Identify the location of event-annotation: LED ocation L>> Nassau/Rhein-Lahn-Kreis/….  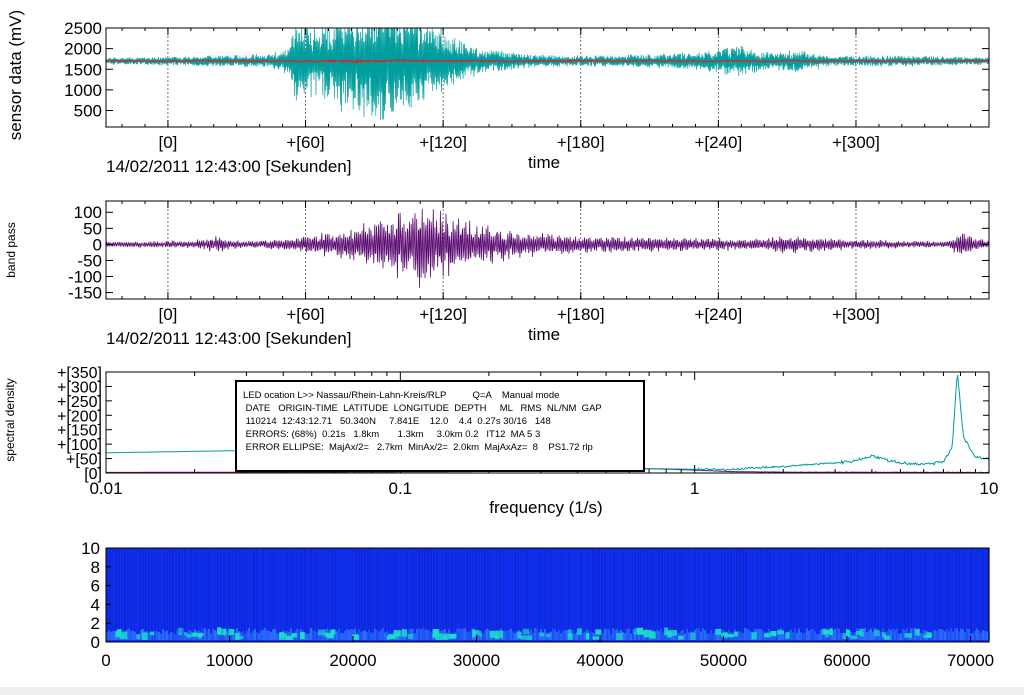
(440, 426).